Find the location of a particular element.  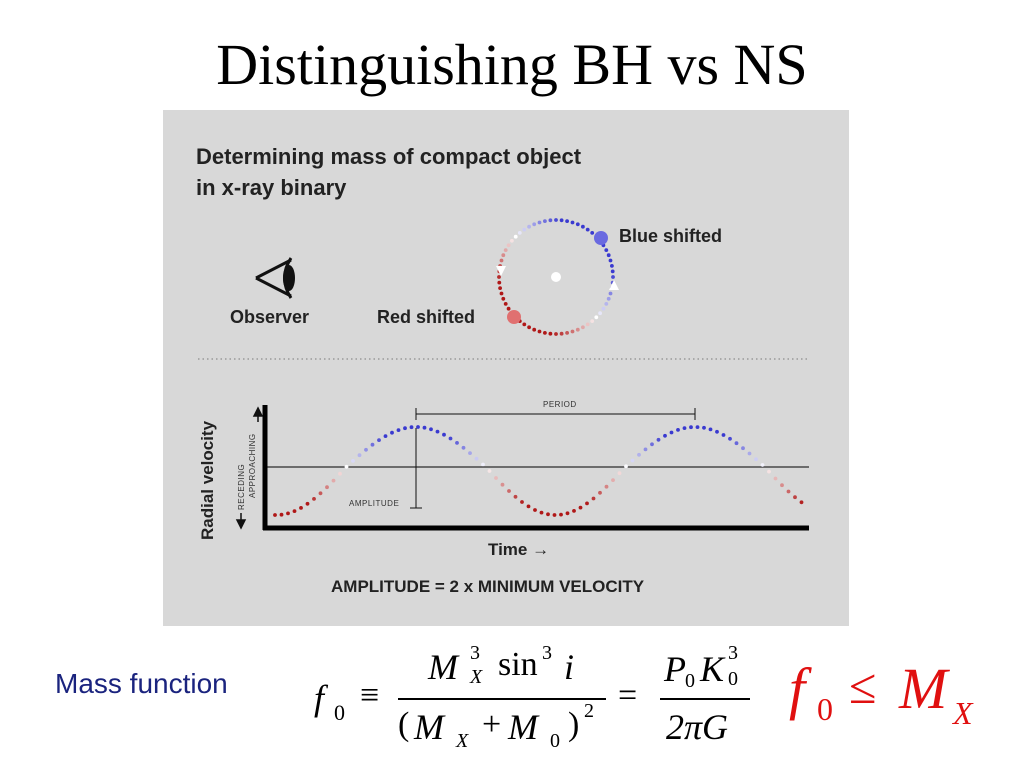

ineq-f-sub: 0 is located at coordinates (825, 709).